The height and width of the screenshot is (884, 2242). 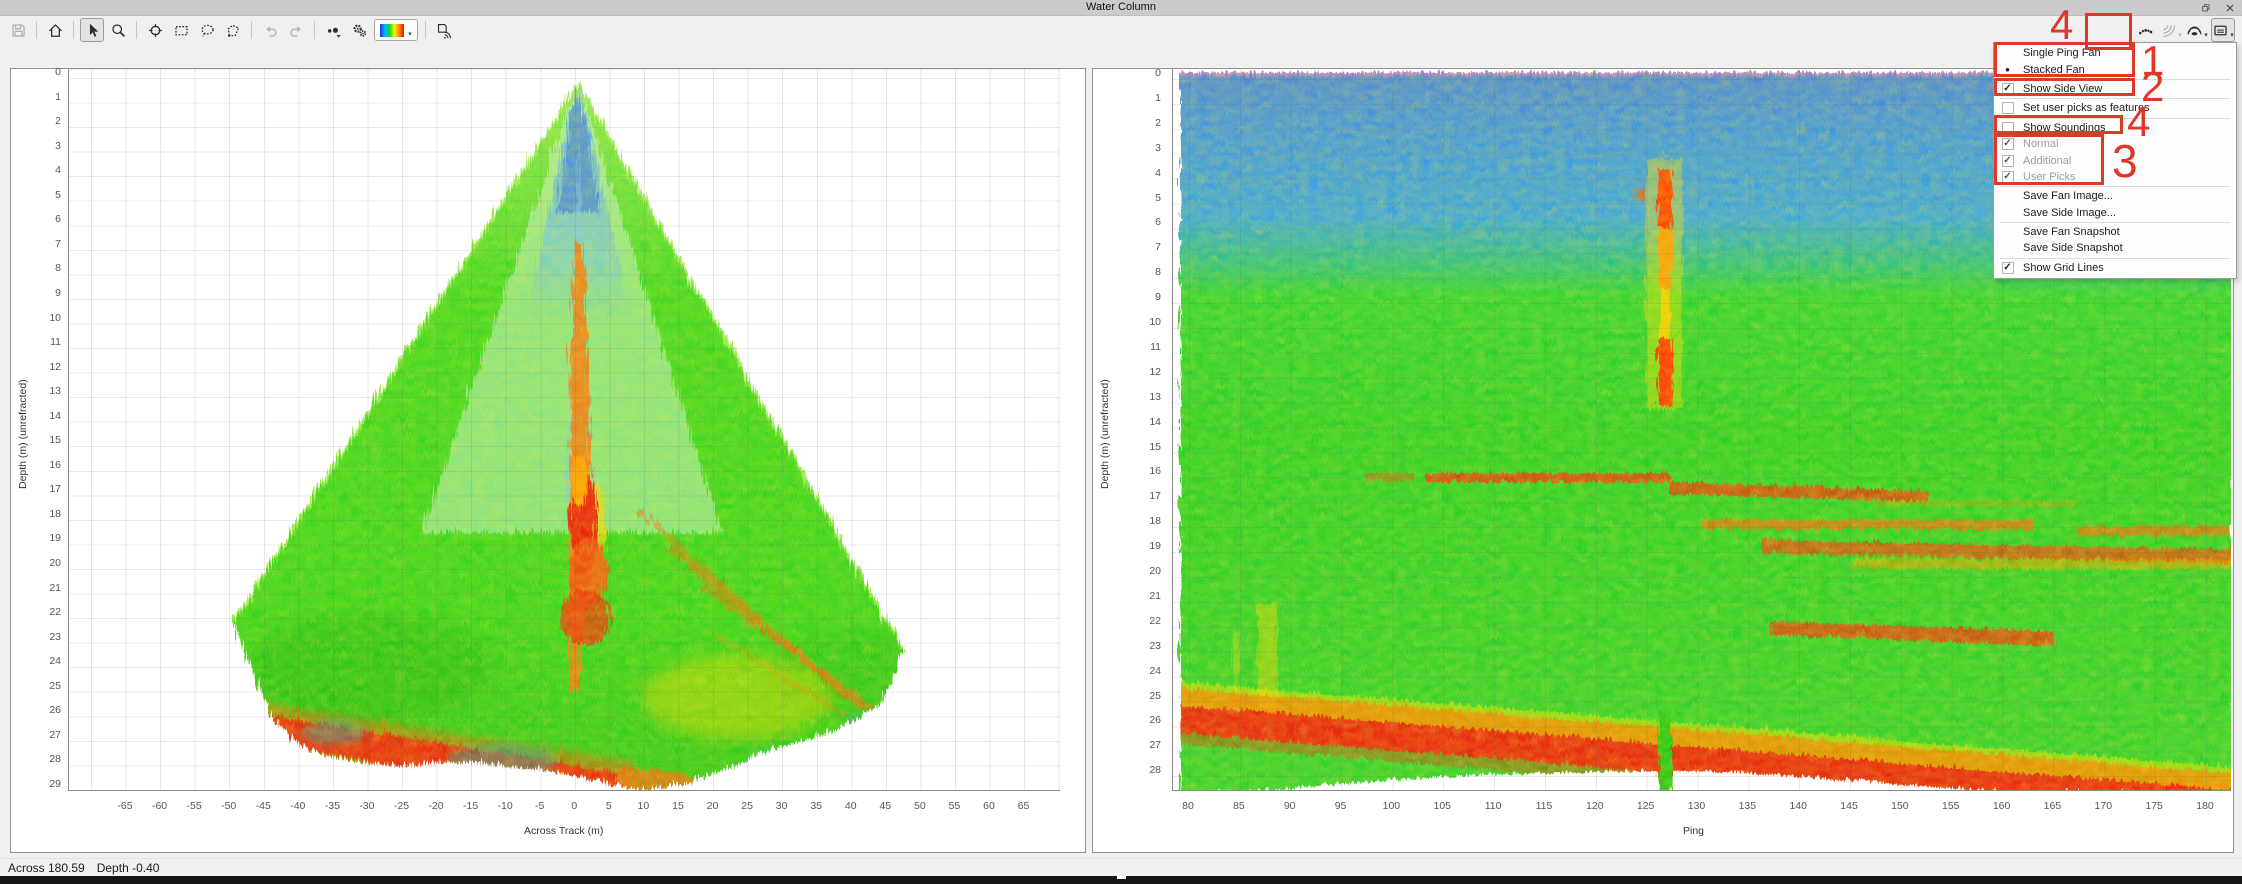 What do you see at coordinates (125, 806) in the screenshot?
I see `tick-label: -65` at bounding box center [125, 806].